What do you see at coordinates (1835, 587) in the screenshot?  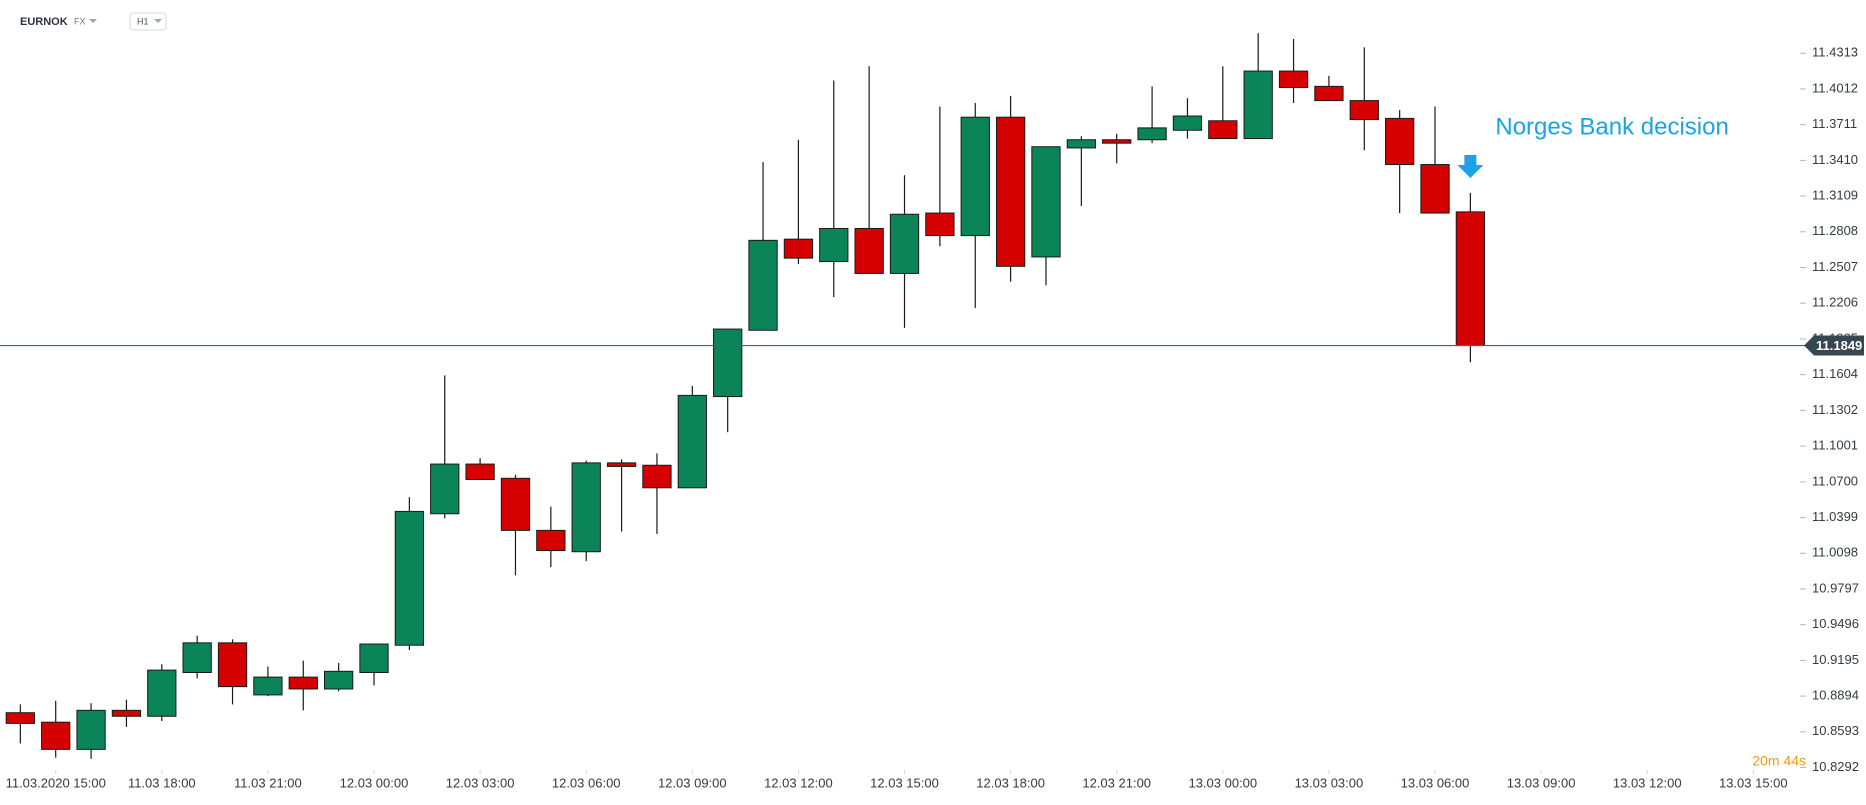 I see `y-tick-label: 10.9797` at bounding box center [1835, 587].